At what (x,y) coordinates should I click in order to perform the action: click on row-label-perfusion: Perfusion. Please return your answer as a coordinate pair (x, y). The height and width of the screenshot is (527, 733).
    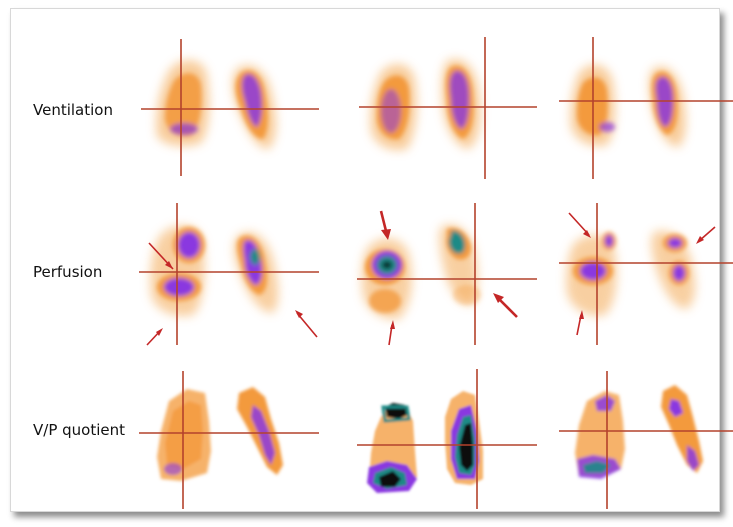
    Looking at the image, I should click on (68, 272).